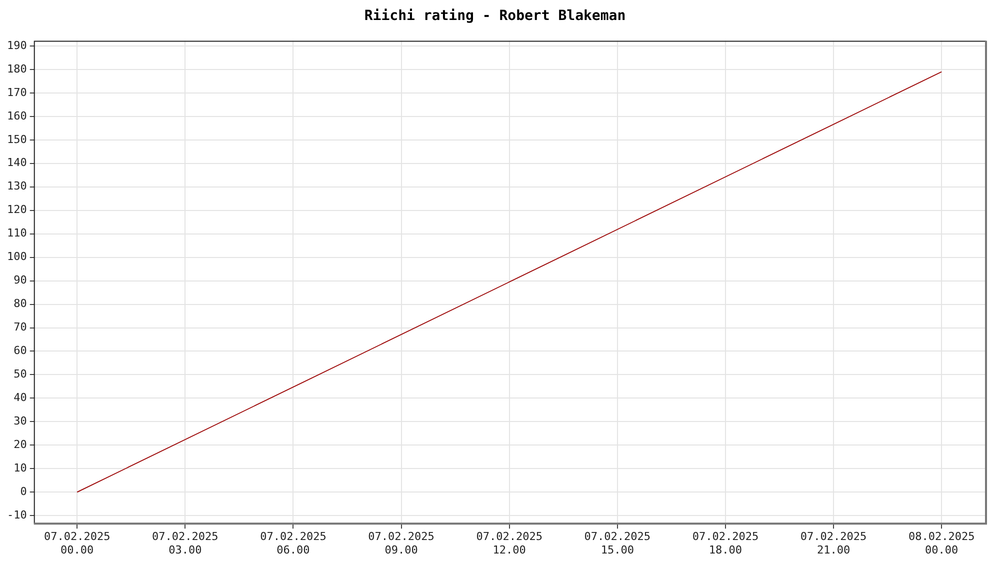  What do you see at coordinates (20, 351) in the screenshot?
I see `y-tick-label: 60` at bounding box center [20, 351].